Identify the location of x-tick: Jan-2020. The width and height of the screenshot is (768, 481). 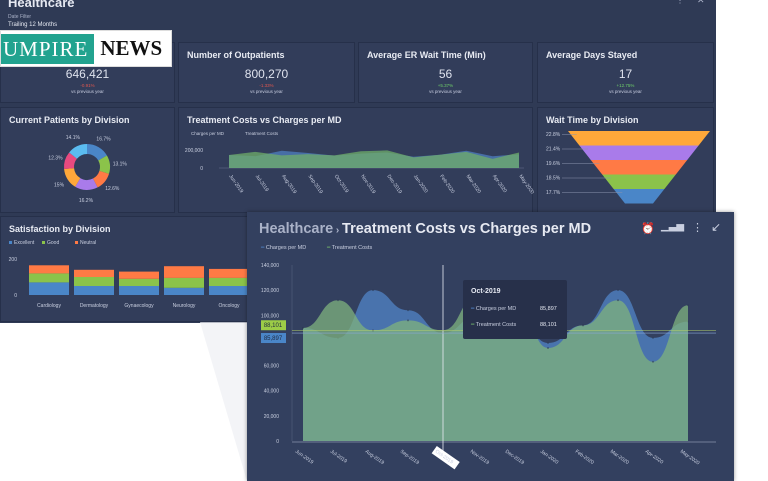
(549, 457).